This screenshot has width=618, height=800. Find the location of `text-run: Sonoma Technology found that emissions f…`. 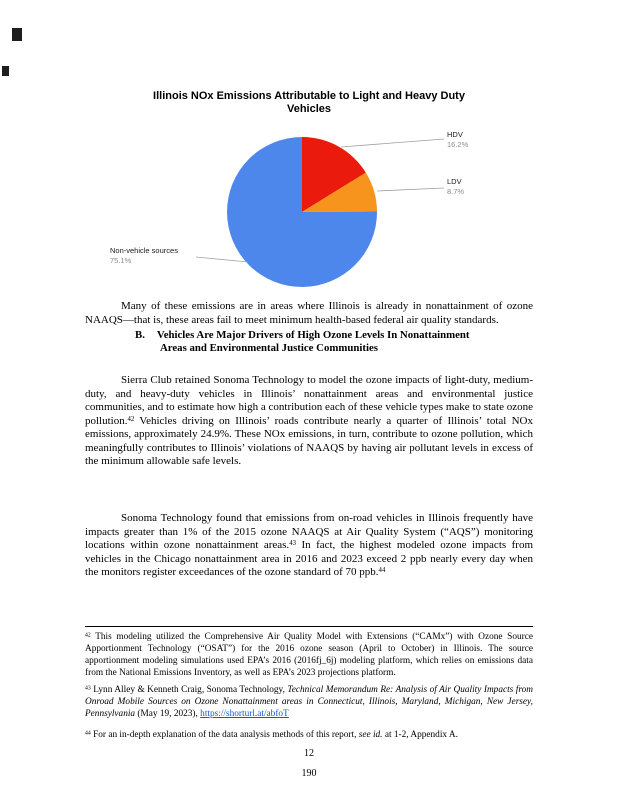

text-run: Sonoma Technology found that emissions f… is located at coordinates (309, 531).